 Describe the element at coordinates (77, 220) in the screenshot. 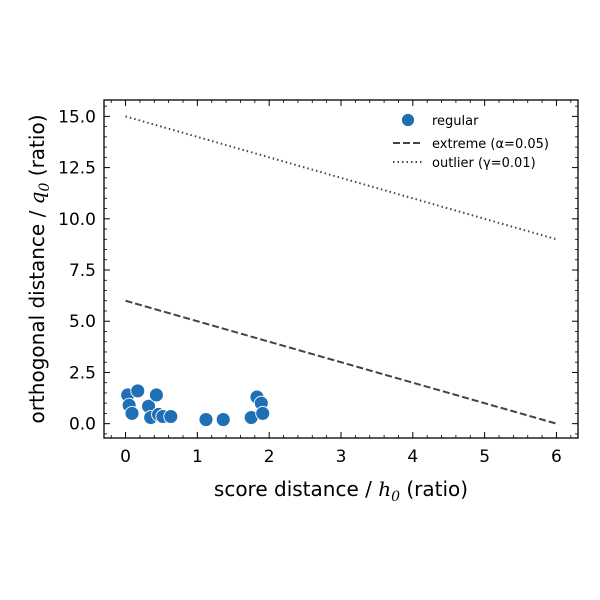

I see `y-tick-label: 10.0` at that location.